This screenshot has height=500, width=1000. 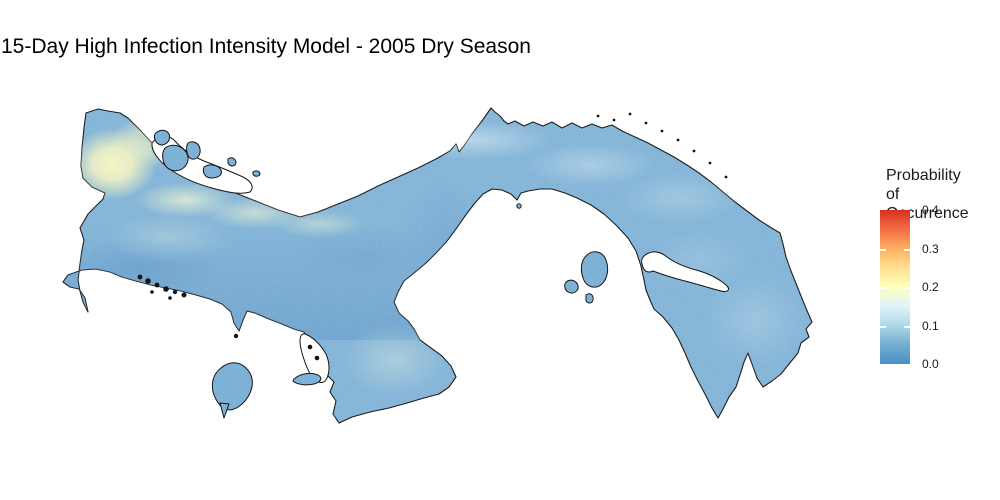 What do you see at coordinates (907, 288) in the screenshot?
I see `colorbar-tick-0.2-right` at bounding box center [907, 288].